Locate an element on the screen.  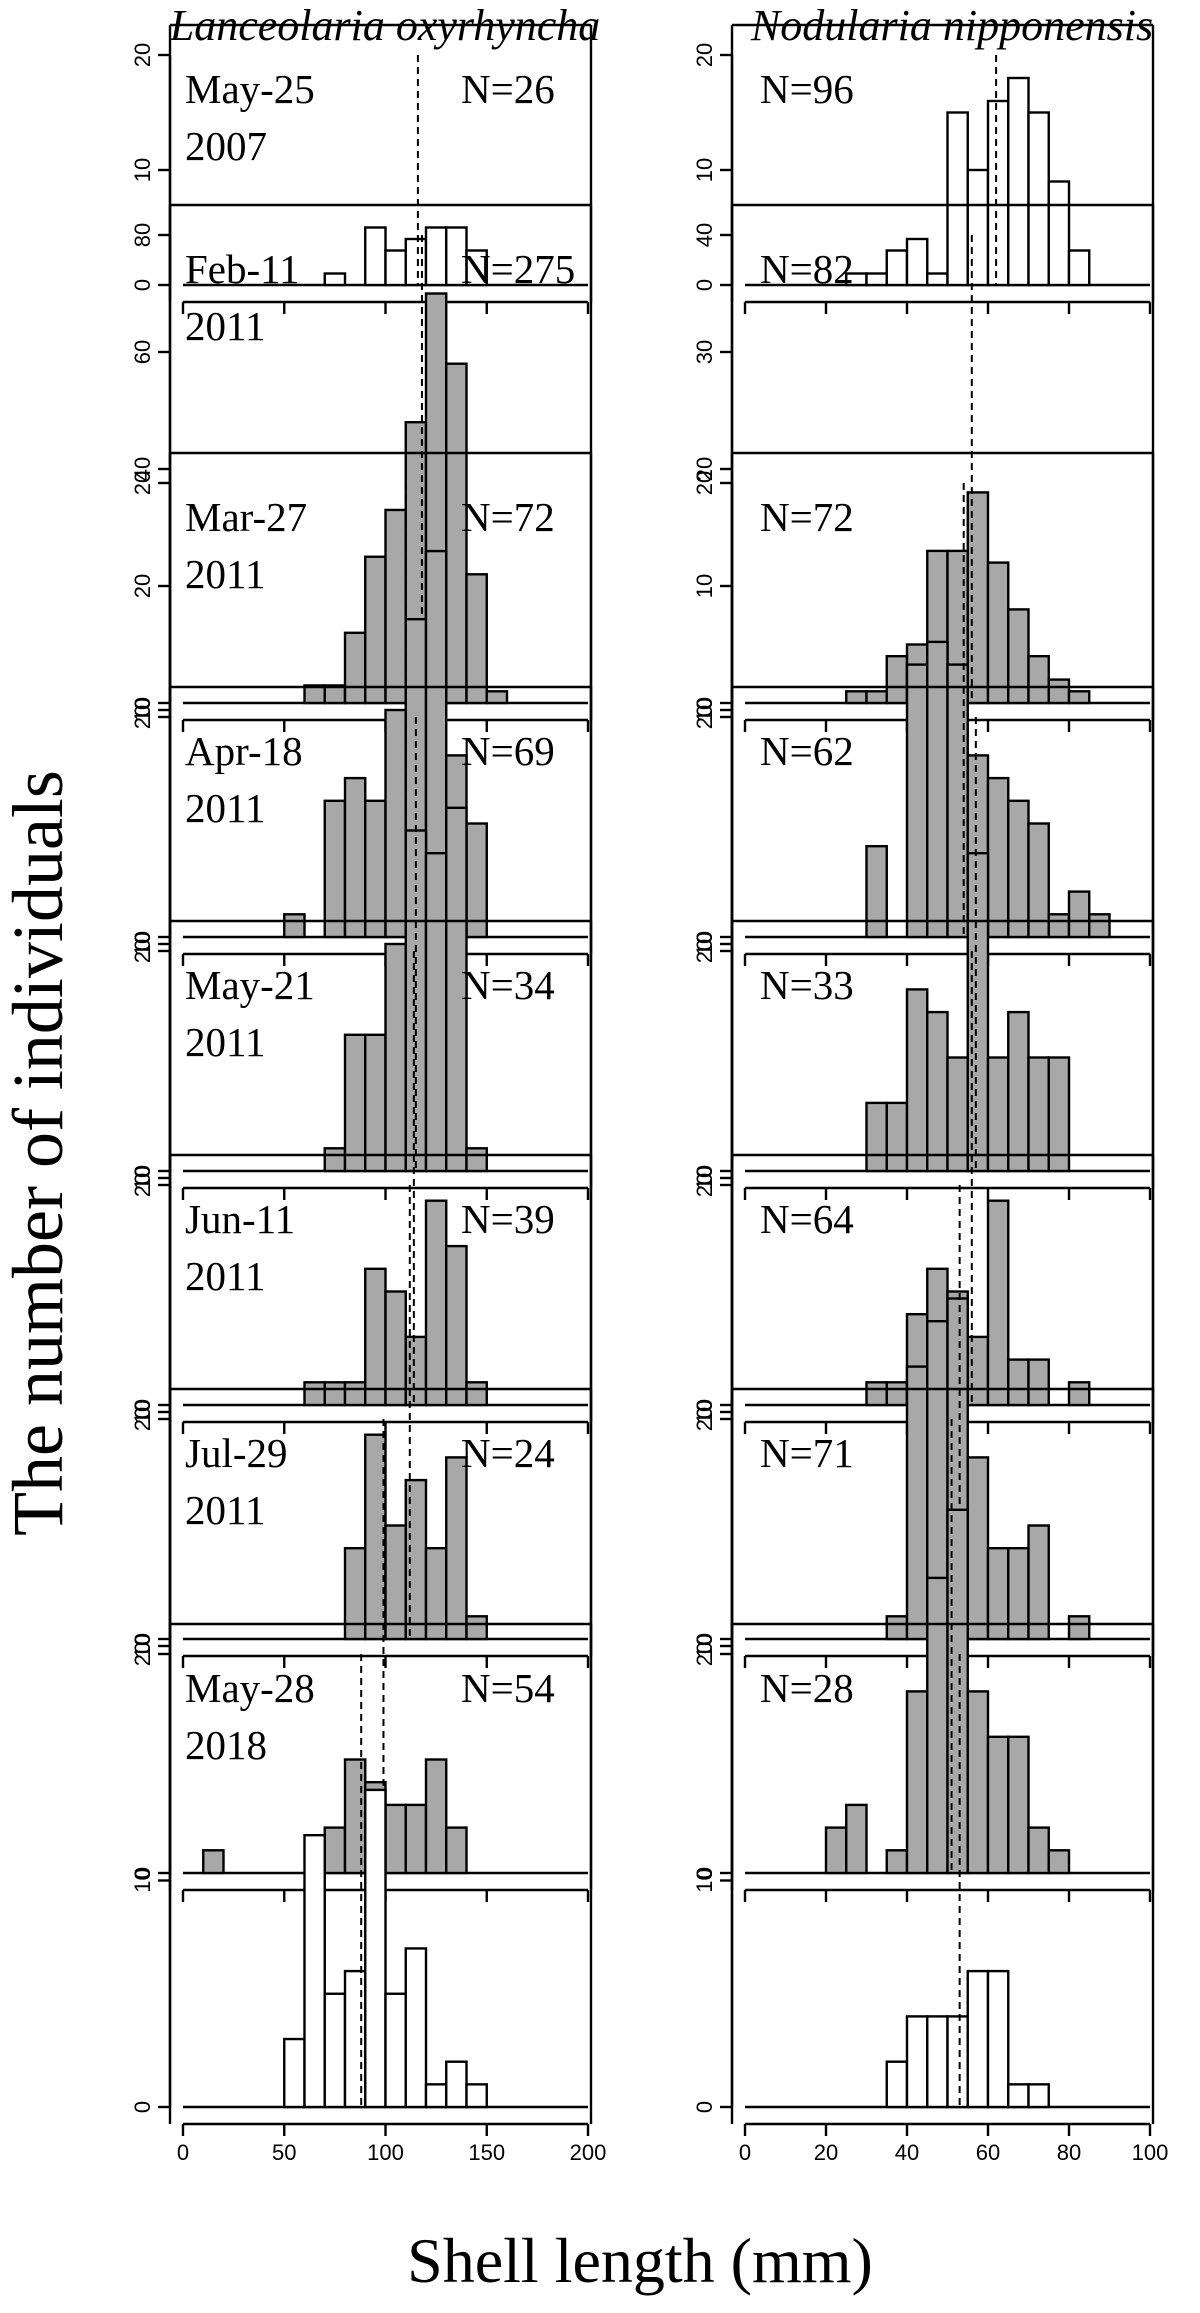
y-axis-label: The number of individuals is located at coordinates (39, 1153).